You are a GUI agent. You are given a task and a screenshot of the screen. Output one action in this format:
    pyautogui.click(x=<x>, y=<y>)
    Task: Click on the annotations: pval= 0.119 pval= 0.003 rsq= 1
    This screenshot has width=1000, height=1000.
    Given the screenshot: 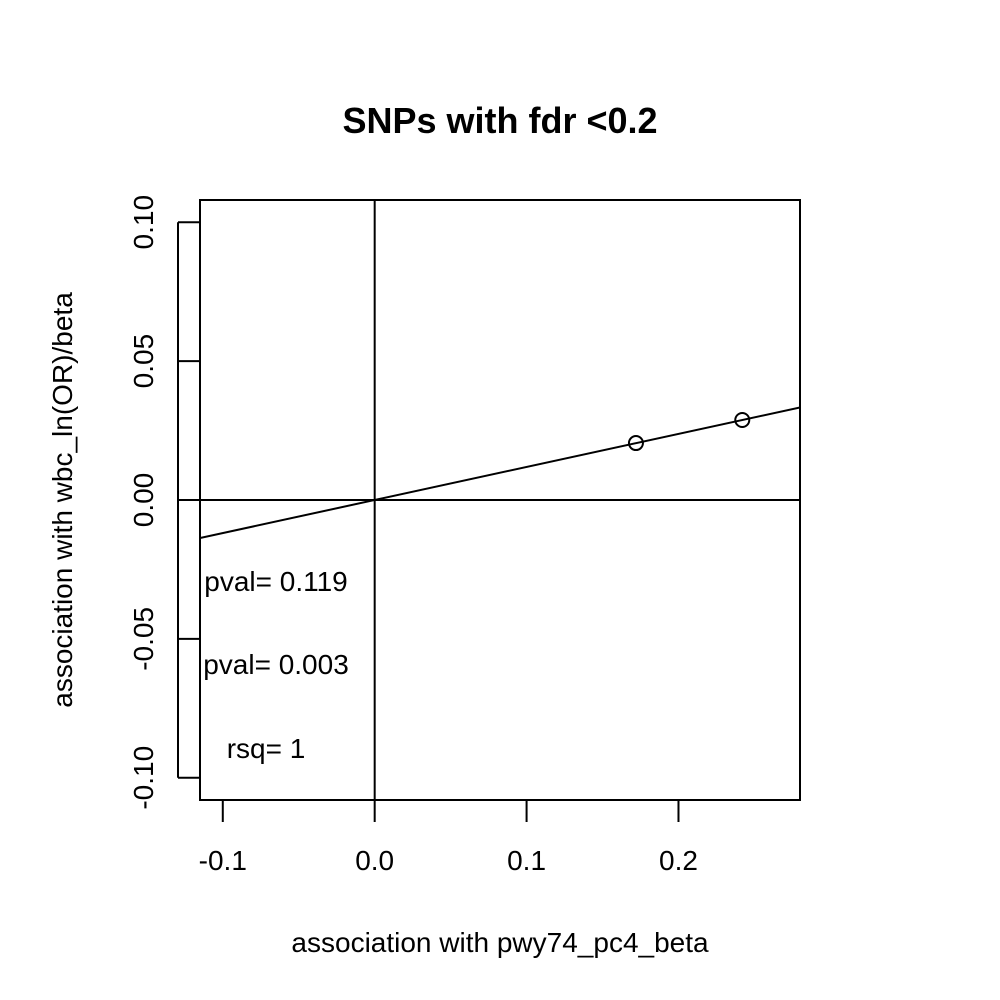 What is the action you would take?
    pyautogui.click(x=276, y=665)
    